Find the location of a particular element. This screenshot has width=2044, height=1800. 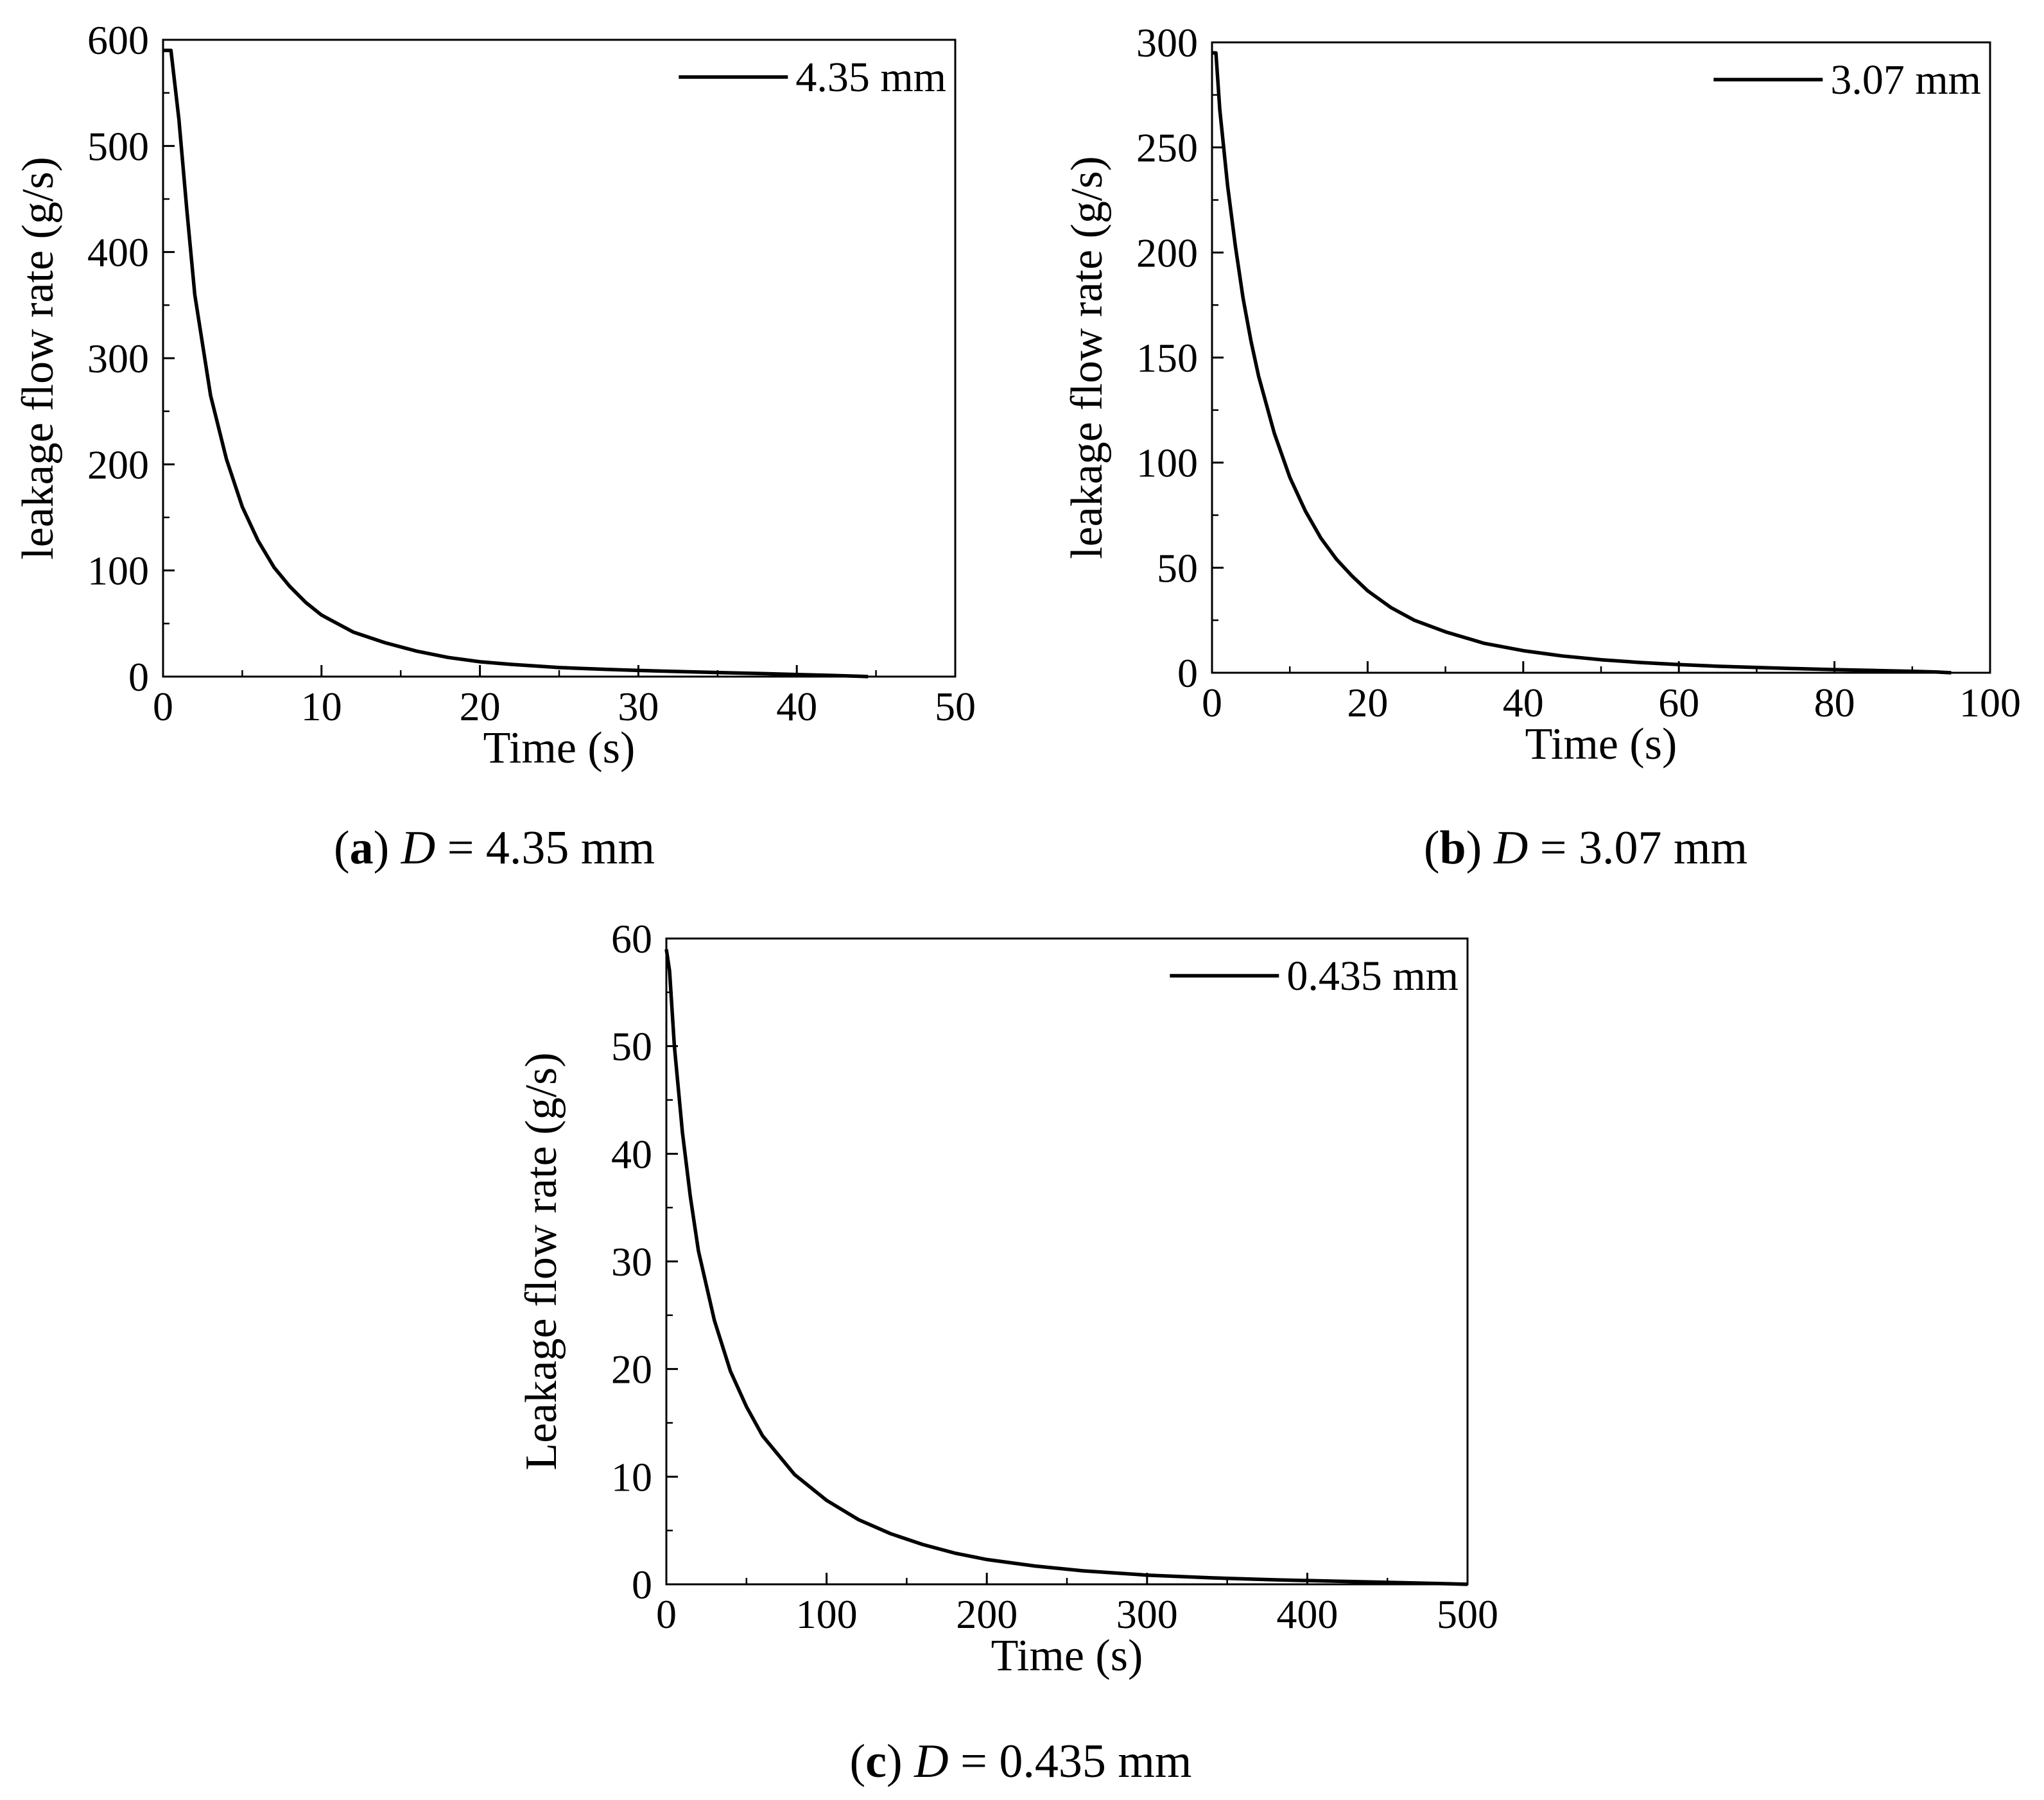

x-tick-label: 60 is located at coordinates (1678, 702).